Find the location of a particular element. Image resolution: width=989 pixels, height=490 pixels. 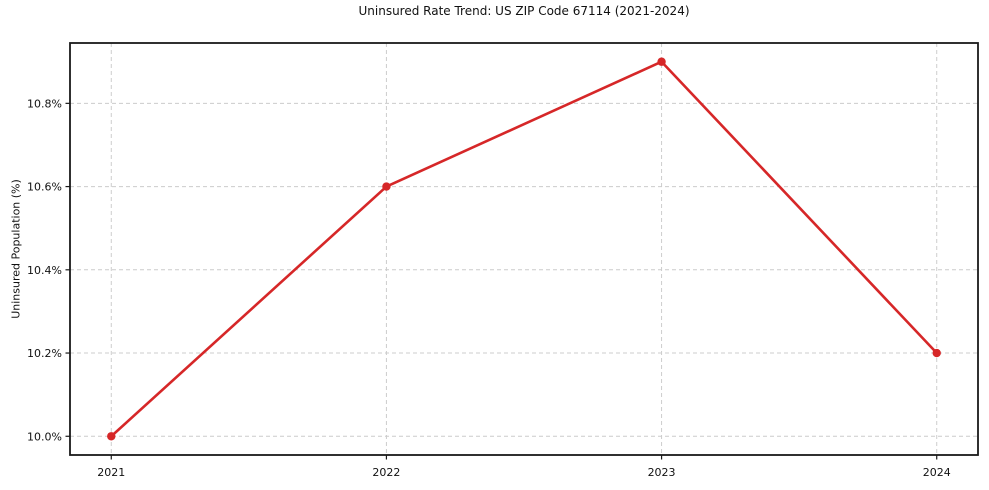

y-tick-label: 10.8% is located at coordinates (44, 103).